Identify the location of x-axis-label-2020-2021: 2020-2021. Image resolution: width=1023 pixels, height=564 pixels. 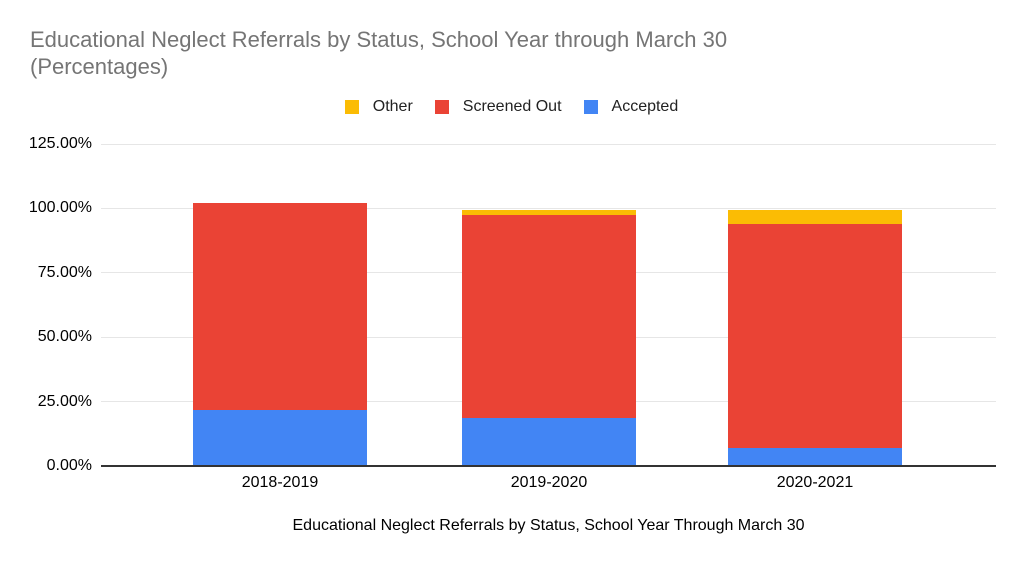
(815, 482).